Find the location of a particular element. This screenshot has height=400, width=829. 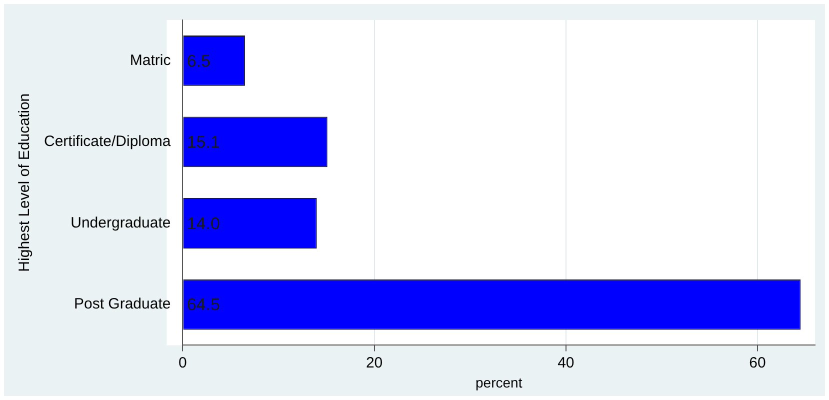

y-axis-title: Highest Level of Education is located at coordinates (25, 182).